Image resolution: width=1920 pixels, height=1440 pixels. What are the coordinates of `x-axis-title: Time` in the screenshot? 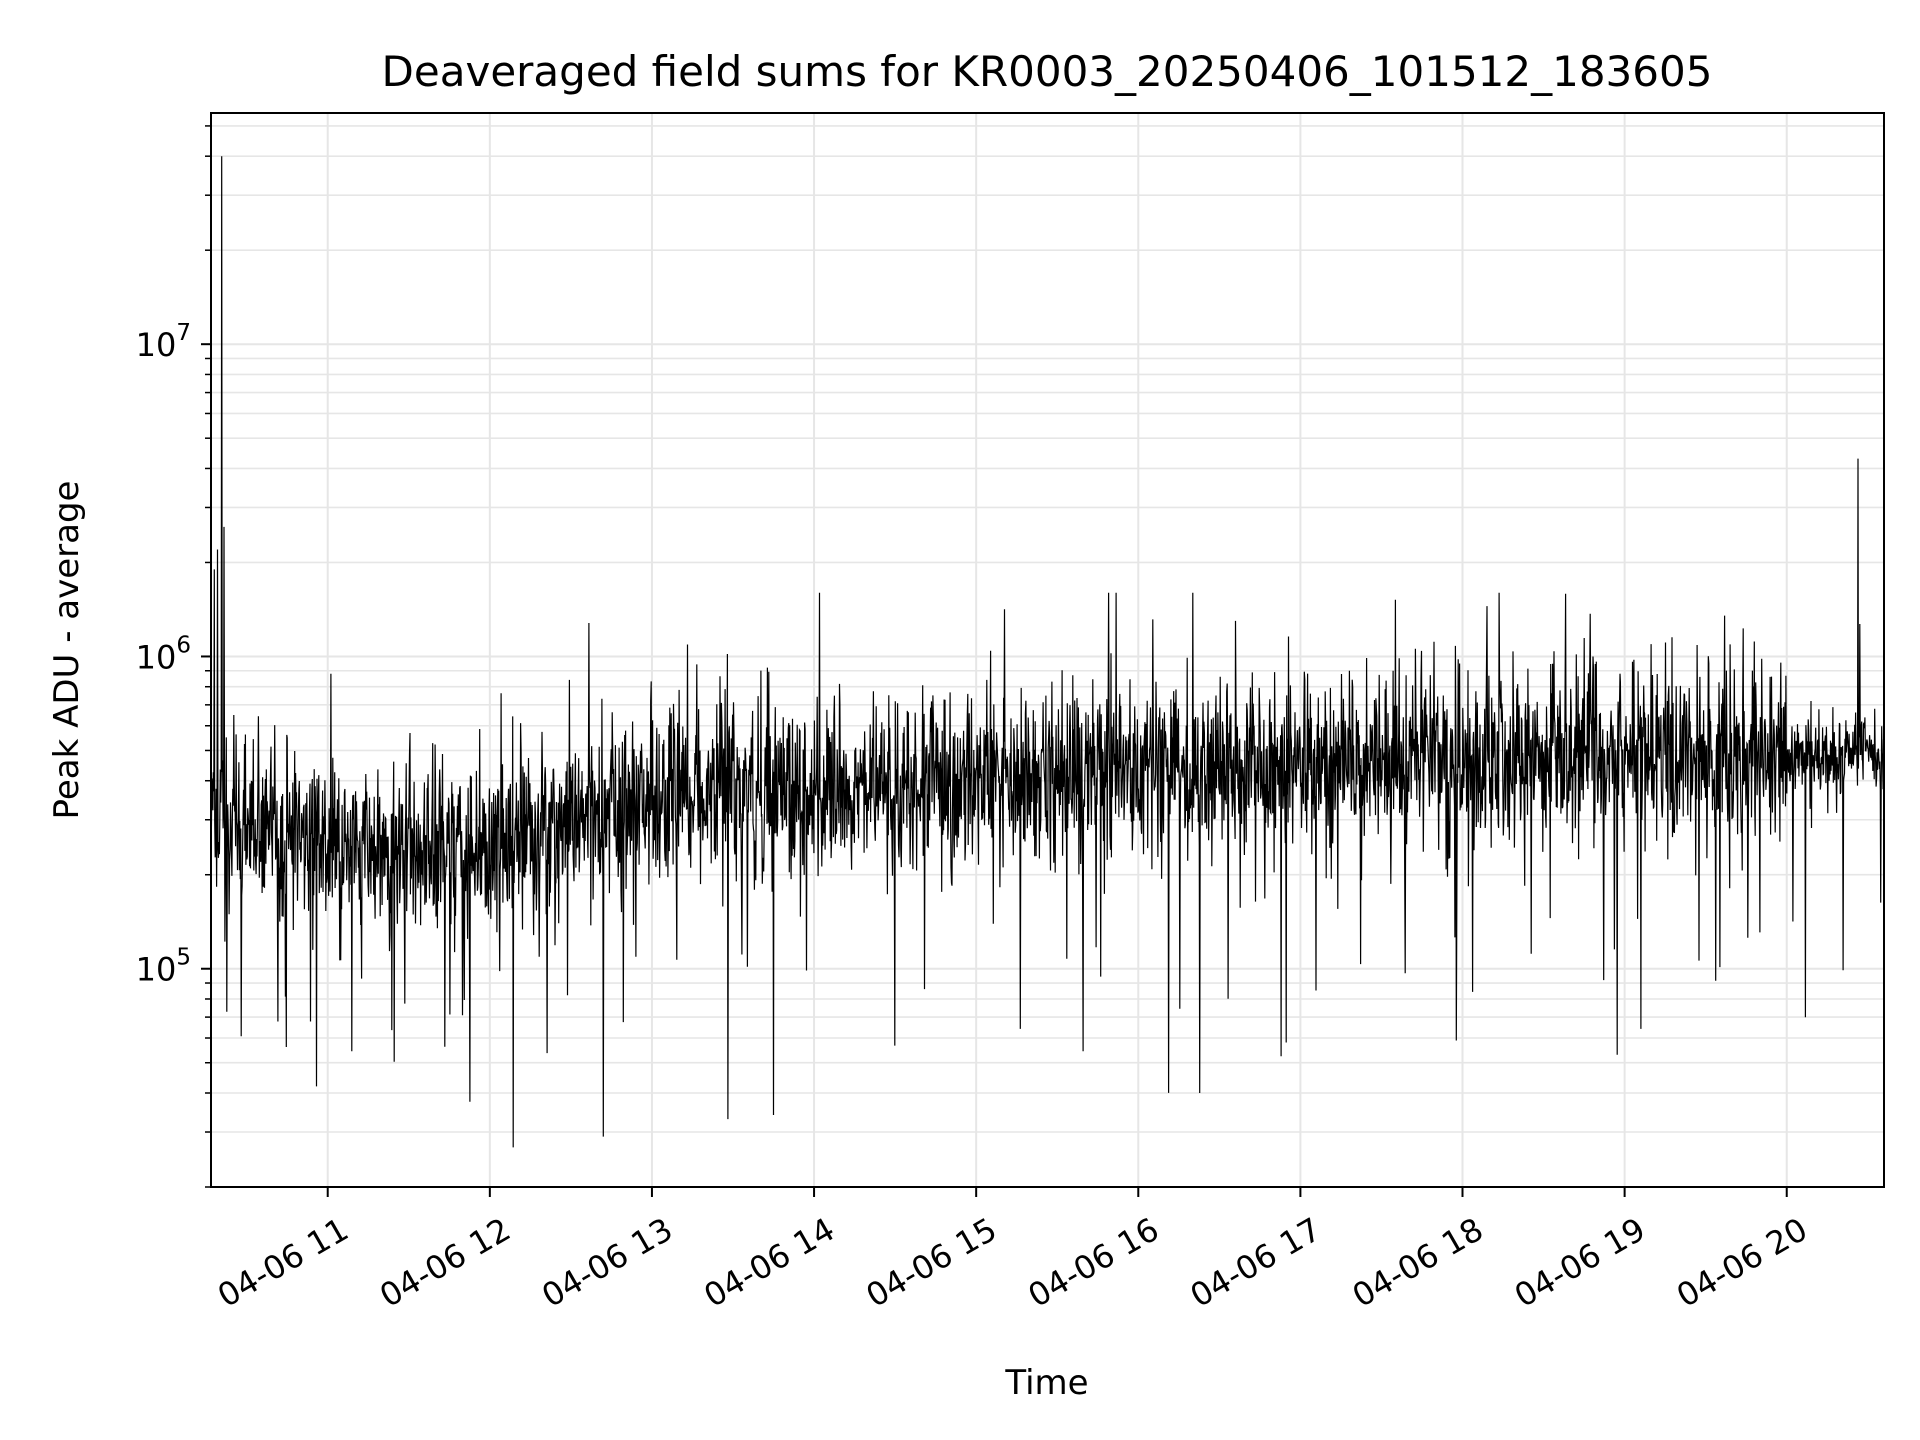 It's located at (1046, 1383).